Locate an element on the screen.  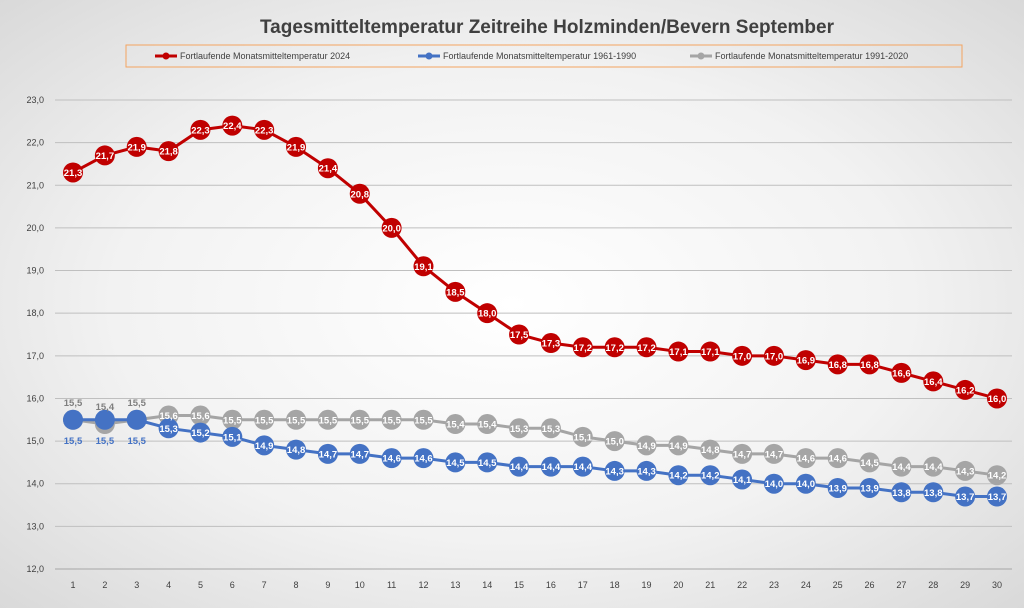
y-tick-label: 17,0 is located at coordinates (35, 356).